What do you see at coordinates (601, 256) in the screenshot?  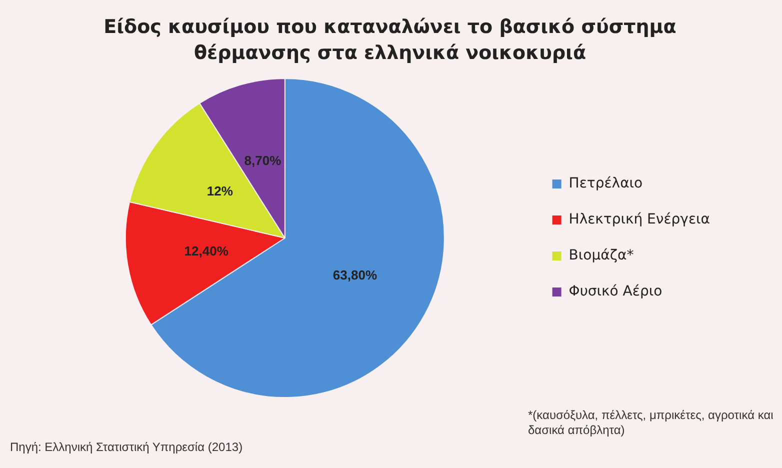 I see `legend-label: Βιομάζα*` at bounding box center [601, 256].